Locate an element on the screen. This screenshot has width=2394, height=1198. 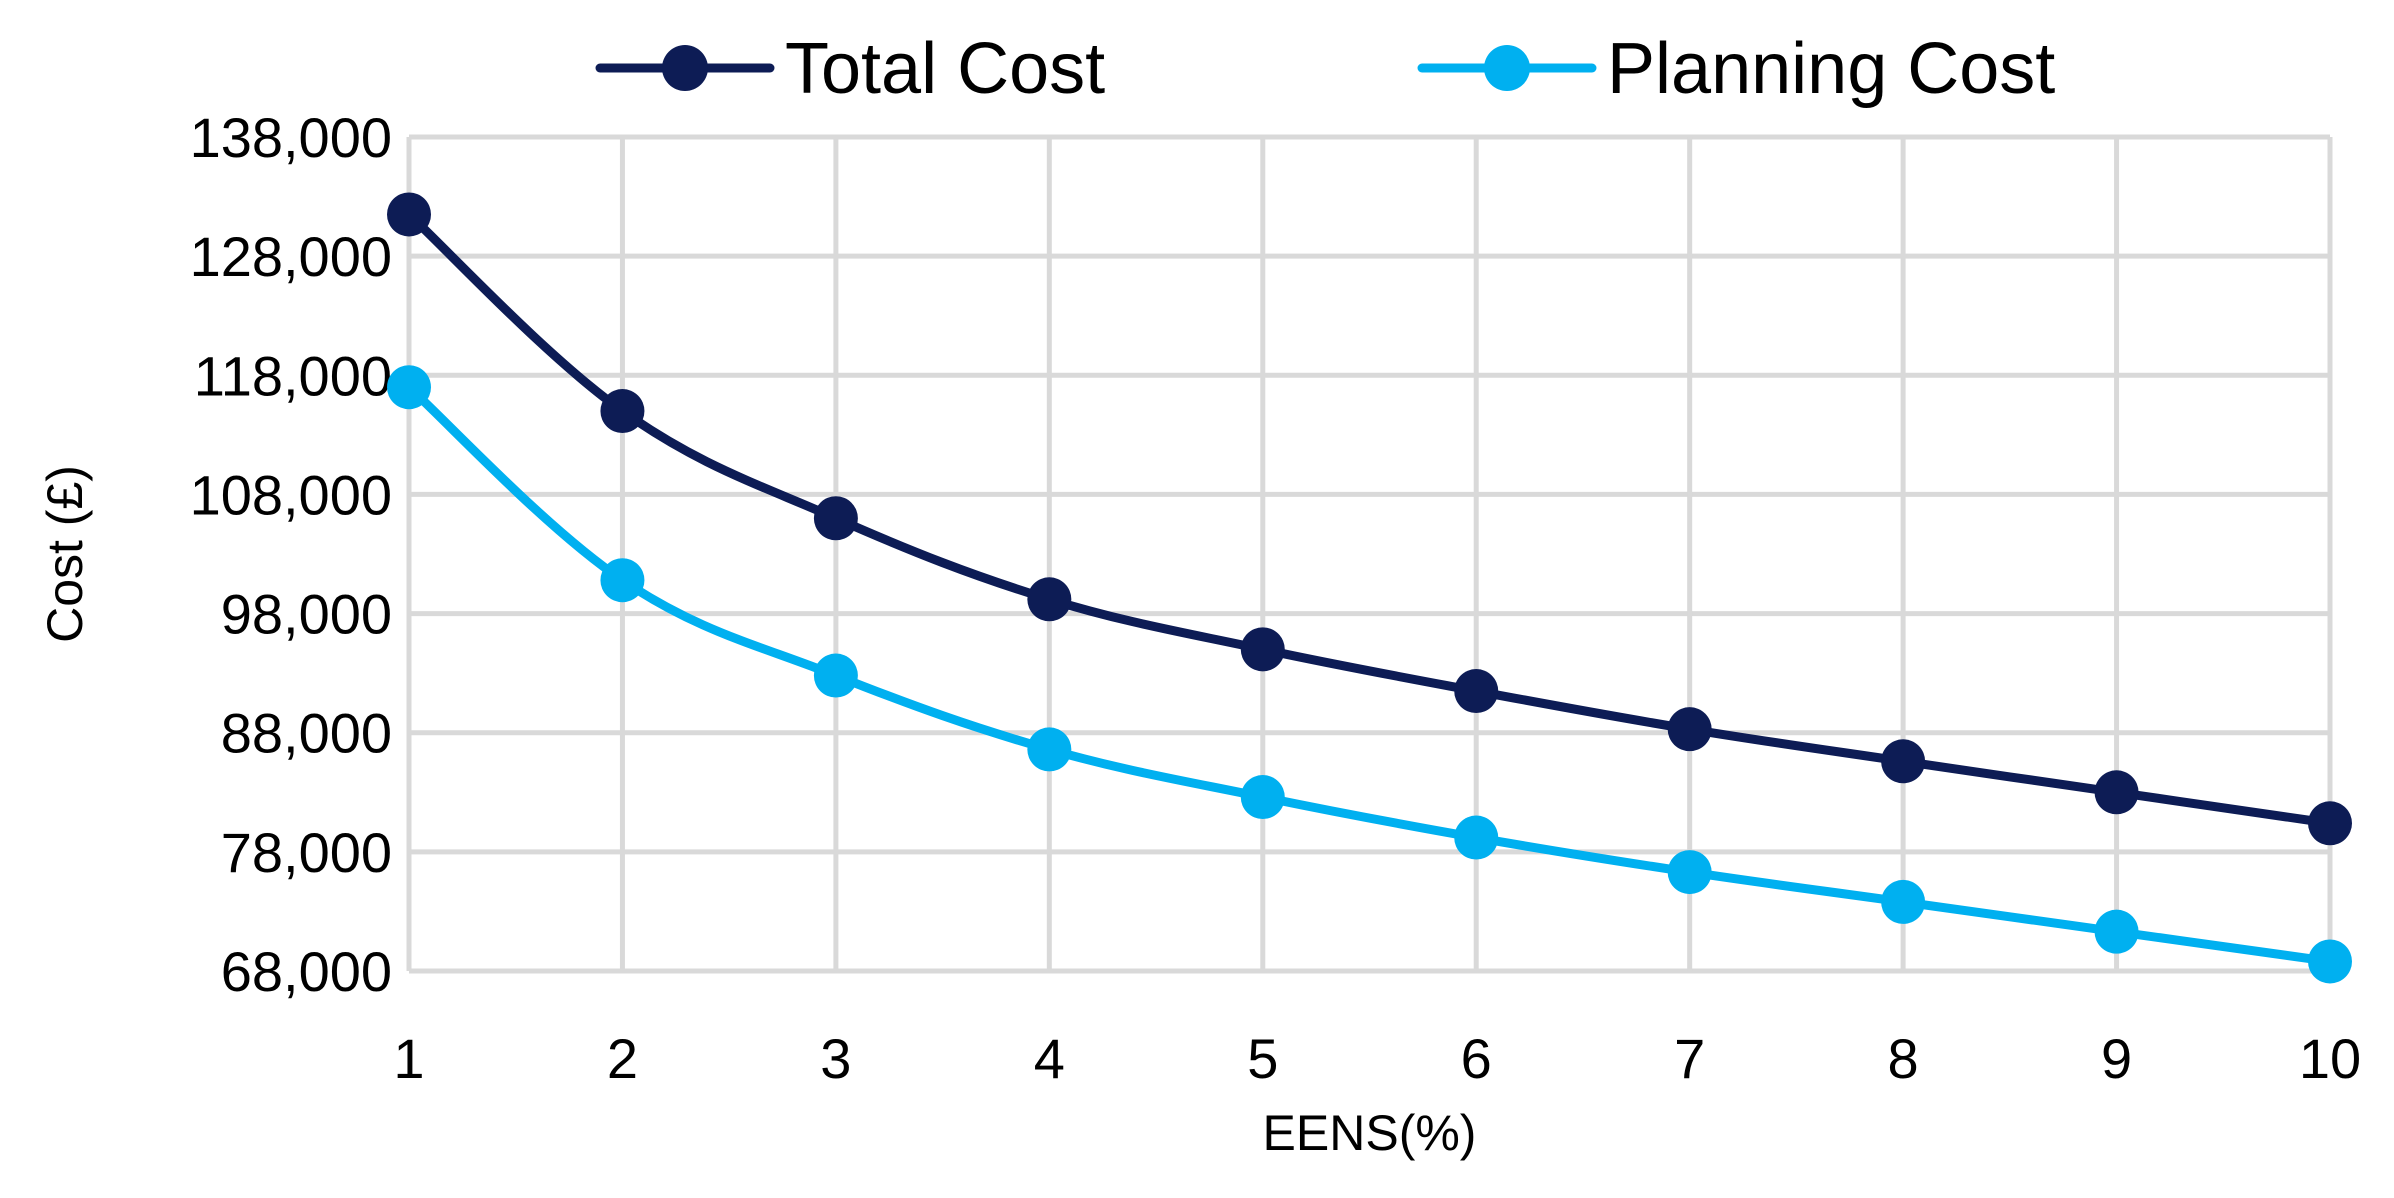
x-tick-label: 4 is located at coordinates (1049, 1058).